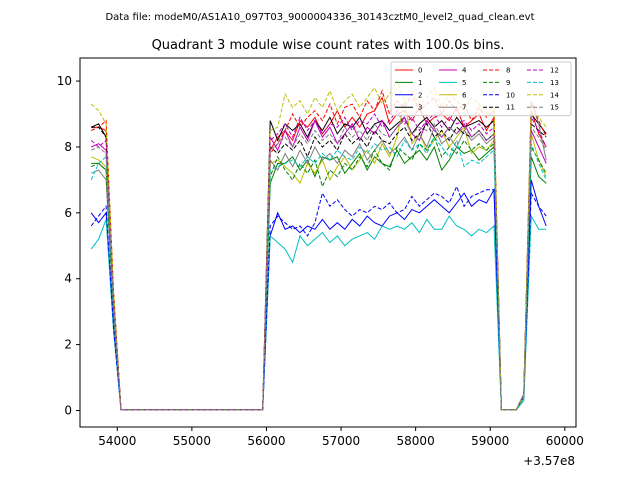 This screenshot has height=480, width=640. I want to click on legend-label-11: 11, so click(510, 108).